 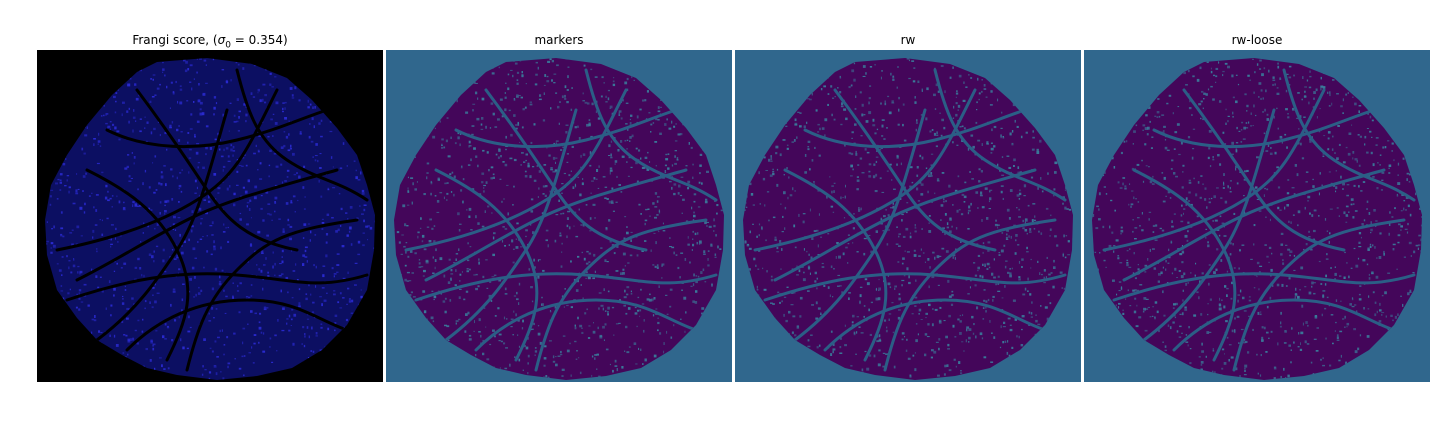 What do you see at coordinates (259, 40) in the screenshot?
I see `title-suffix: = 0.354)` at bounding box center [259, 40].